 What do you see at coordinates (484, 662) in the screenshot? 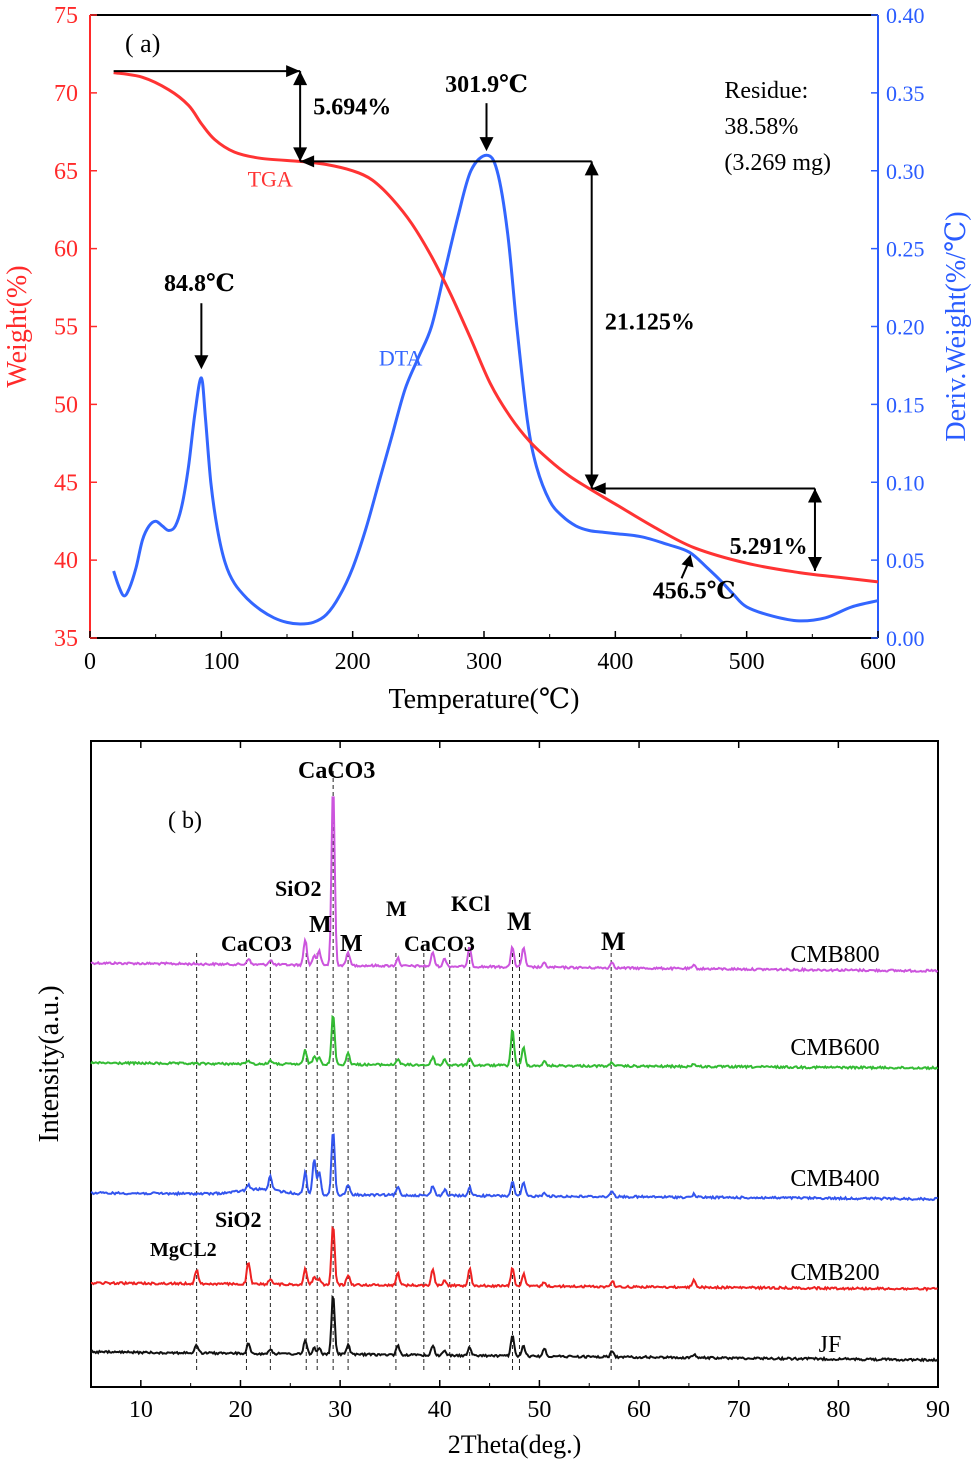
I see `x-tick-label: 300` at bounding box center [484, 662].